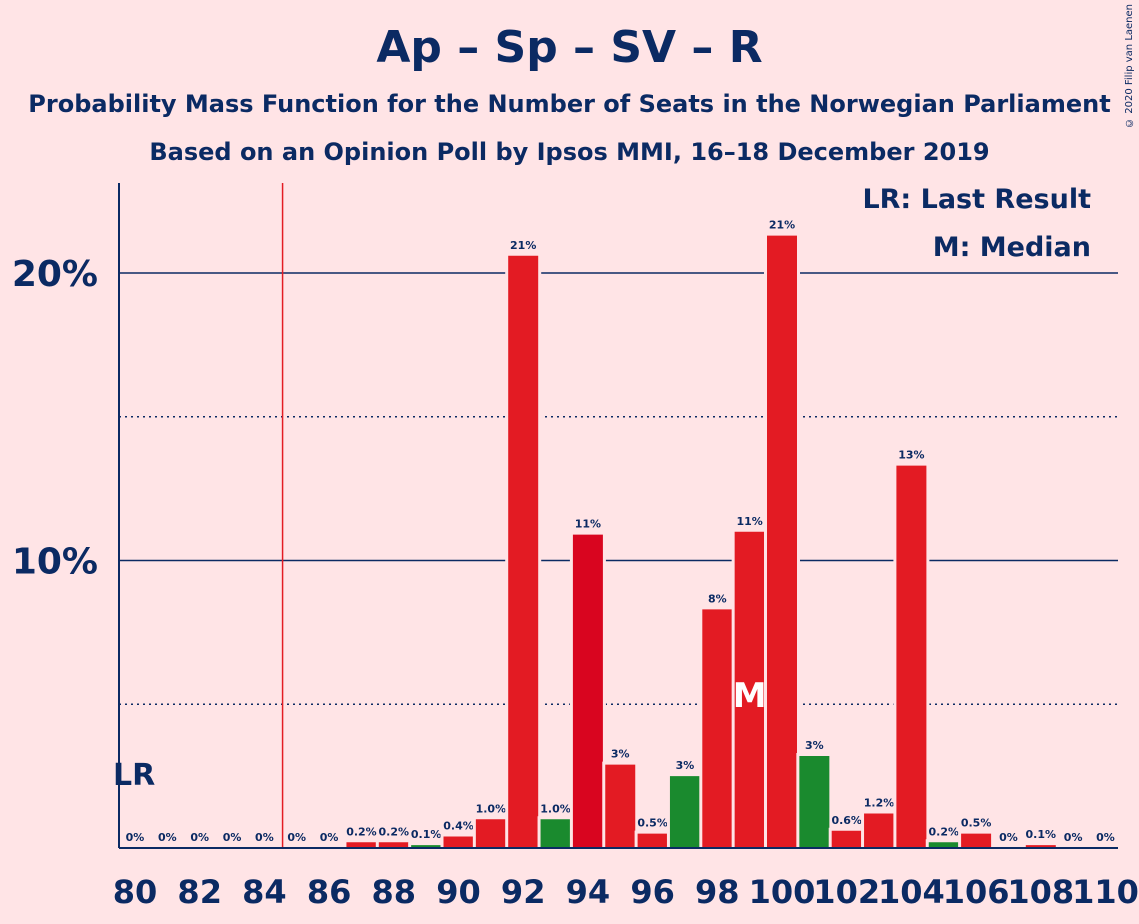  What do you see at coordinates (717, 598) in the screenshot?
I see `bar-value-label: 8%` at bounding box center [717, 598].